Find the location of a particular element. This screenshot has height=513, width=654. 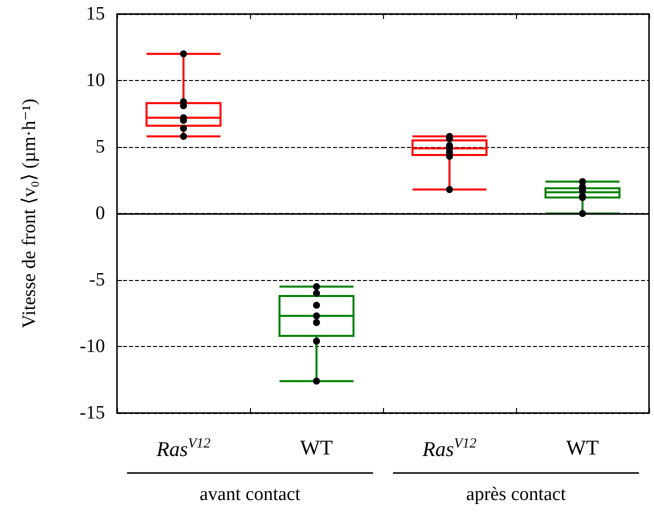

x-axis-title: avant contact is located at coordinates (251, 494).